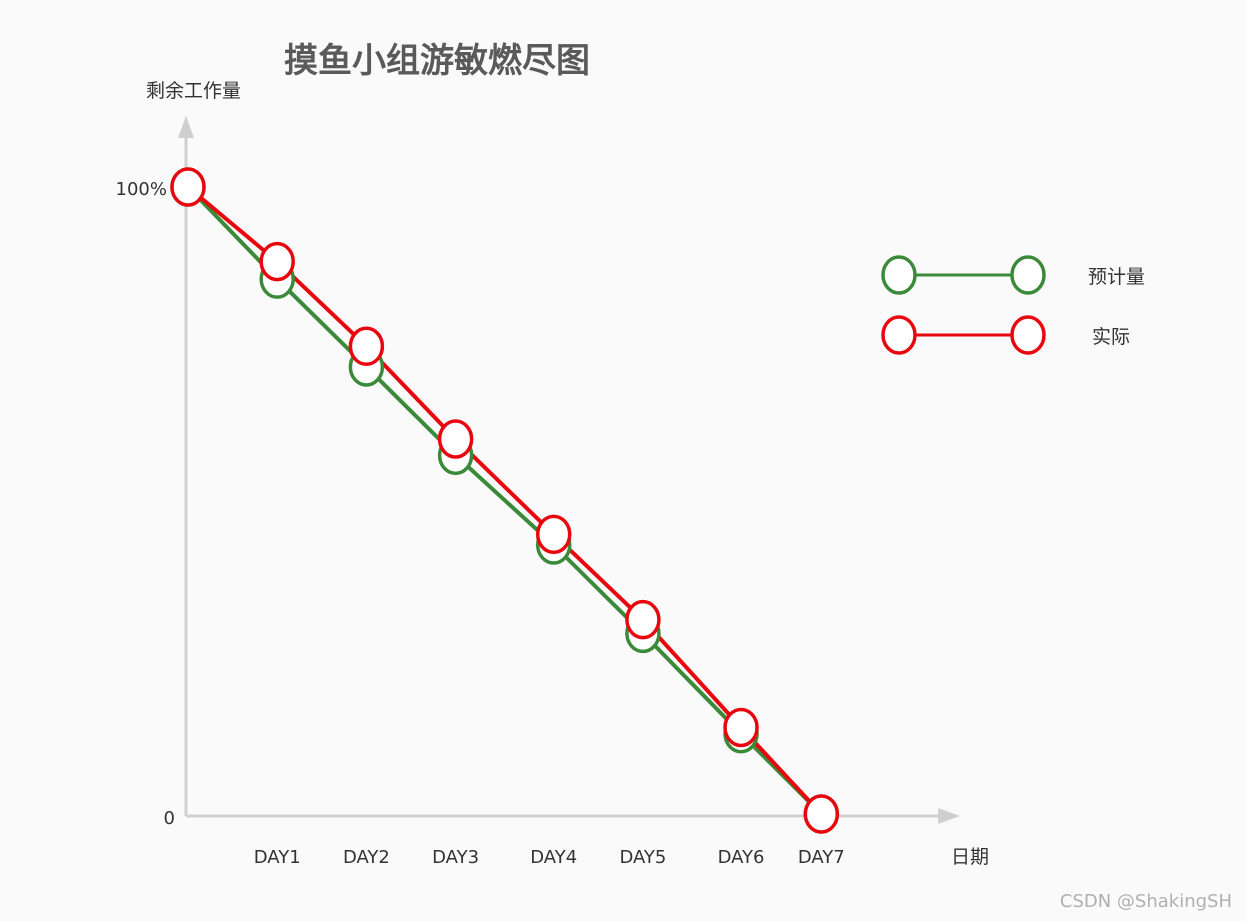 The height and width of the screenshot is (921, 1246). Describe the element at coordinates (186, 127) in the screenshot. I see `y-axis-arrow` at that location.